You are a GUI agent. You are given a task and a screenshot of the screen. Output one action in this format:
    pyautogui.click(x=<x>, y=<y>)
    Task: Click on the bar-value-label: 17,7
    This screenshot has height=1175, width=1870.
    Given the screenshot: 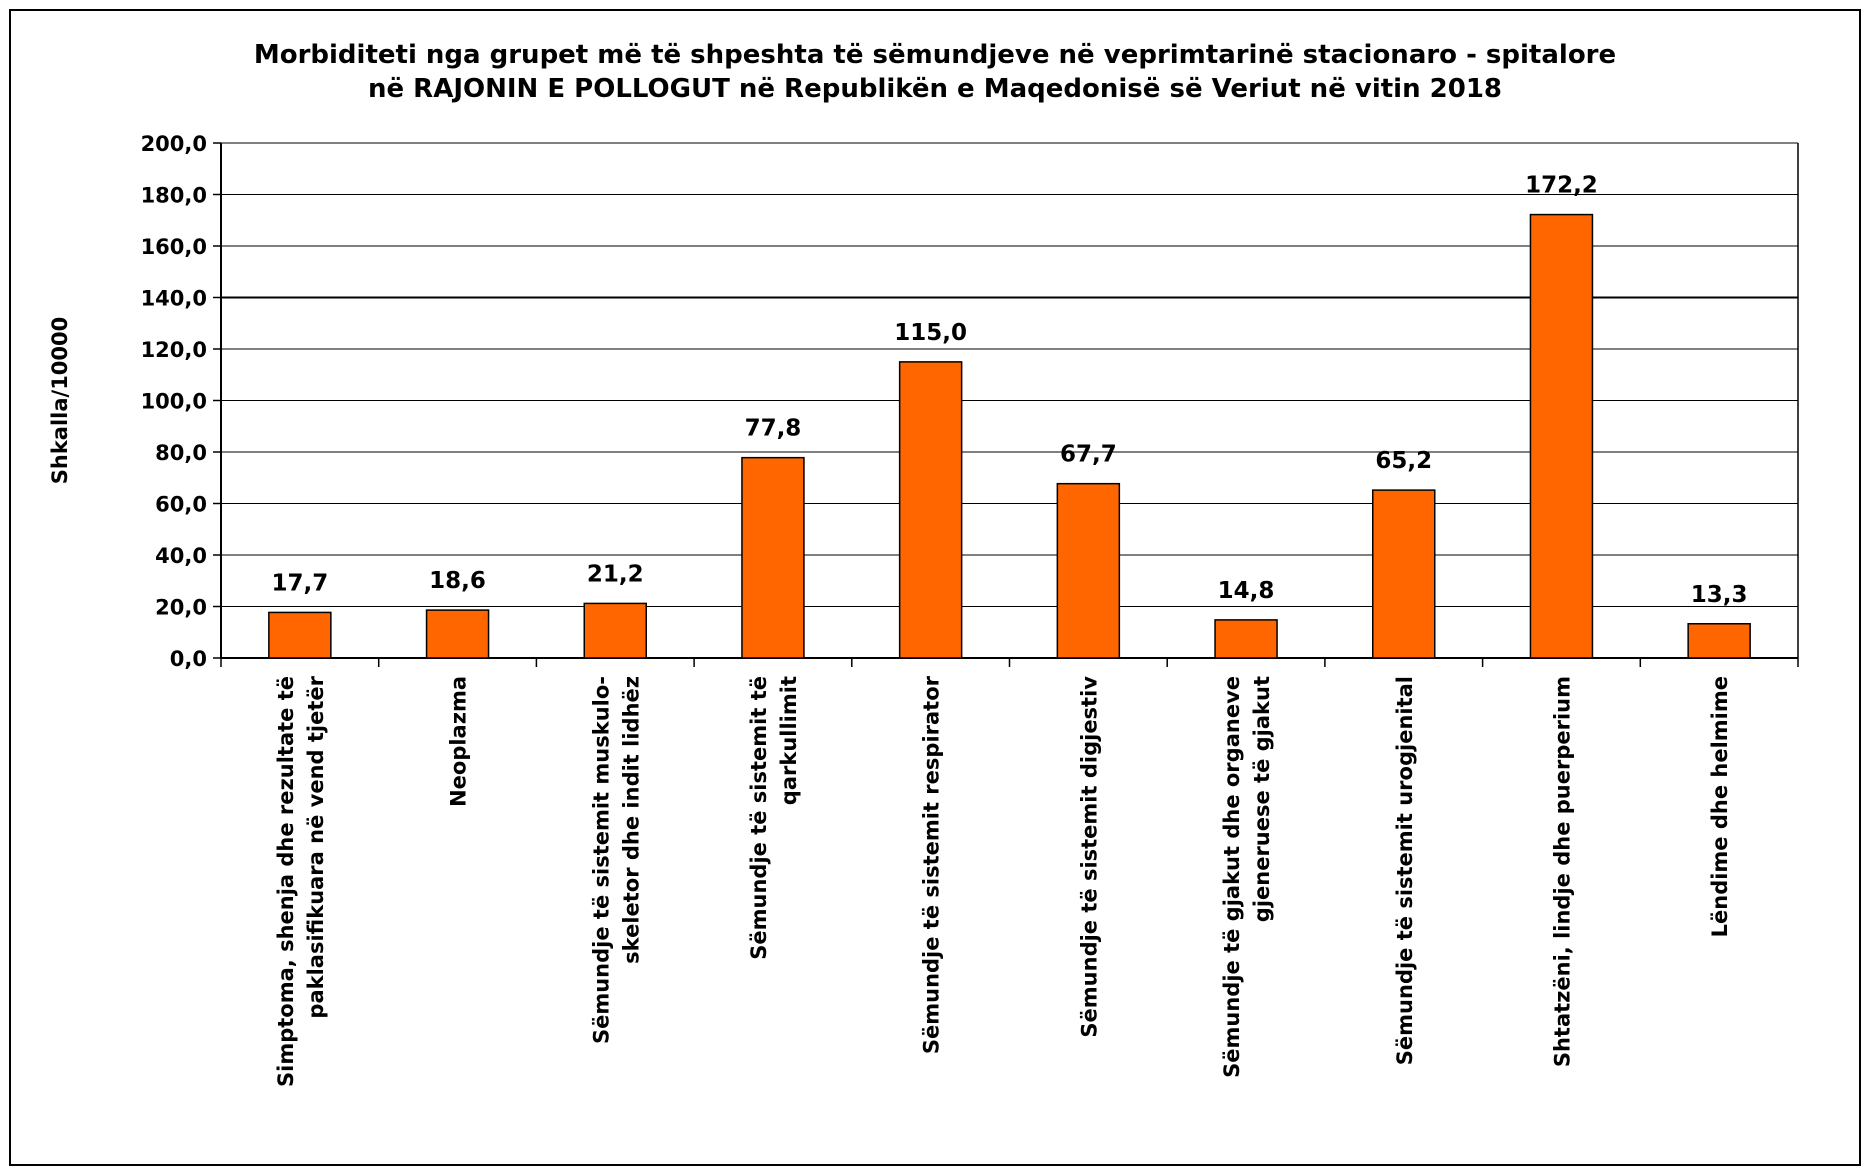 What is the action you would take?
    pyautogui.click(x=299, y=583)
    